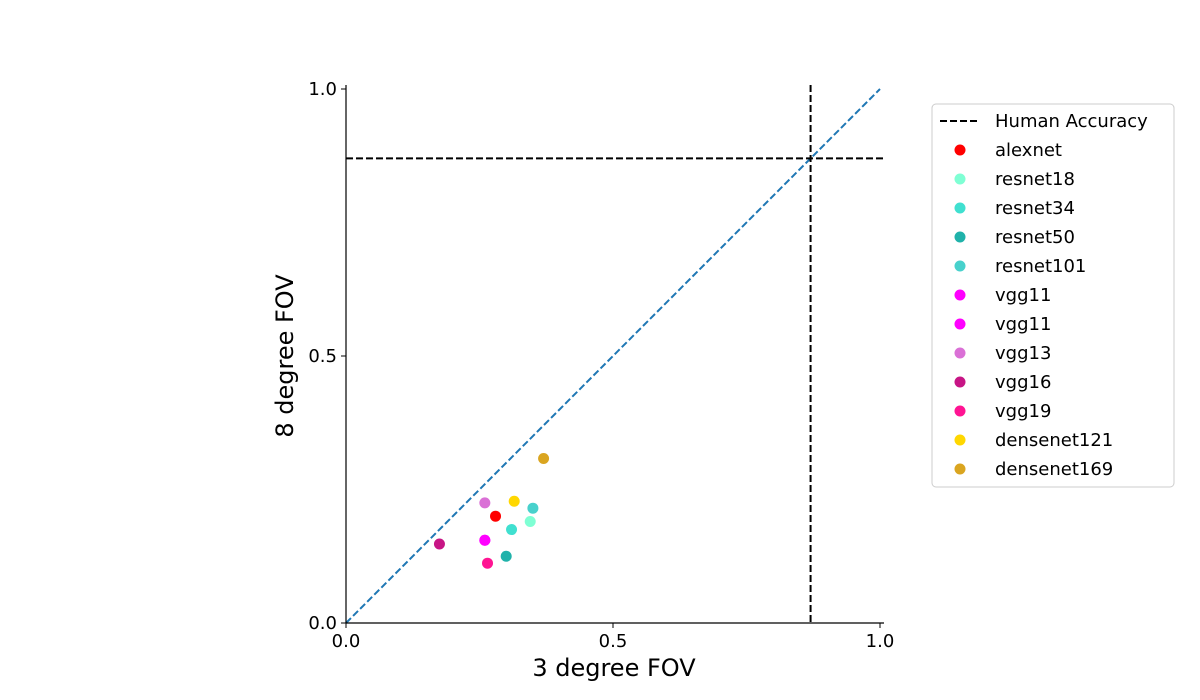 The width and height of the screenshot is (1200, 700). I want to click on legend-box, so click(1053, 295).